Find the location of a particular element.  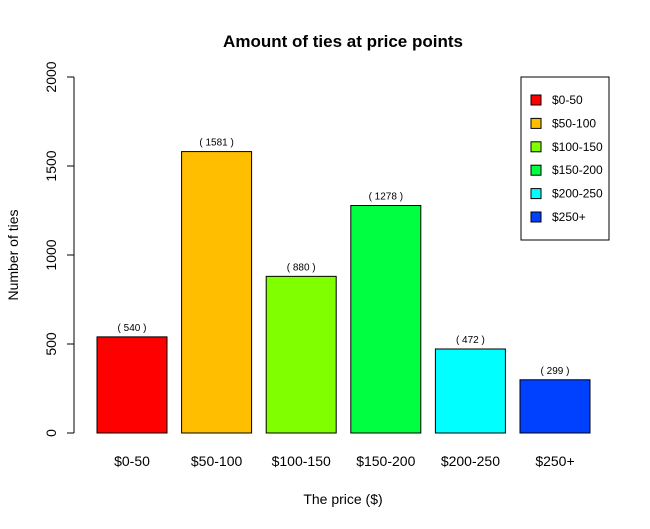

x-tick-label: $200-250 is located at coordinates (470, 461).